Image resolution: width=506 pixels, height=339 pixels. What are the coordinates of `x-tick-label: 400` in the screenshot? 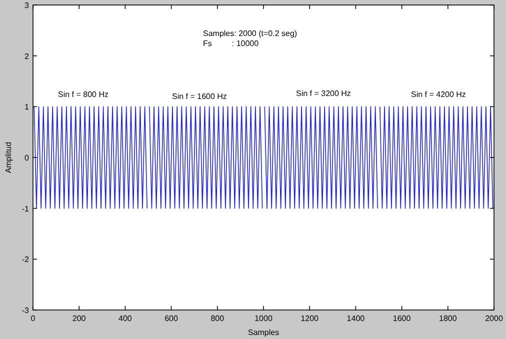 It's located at (125, 318).